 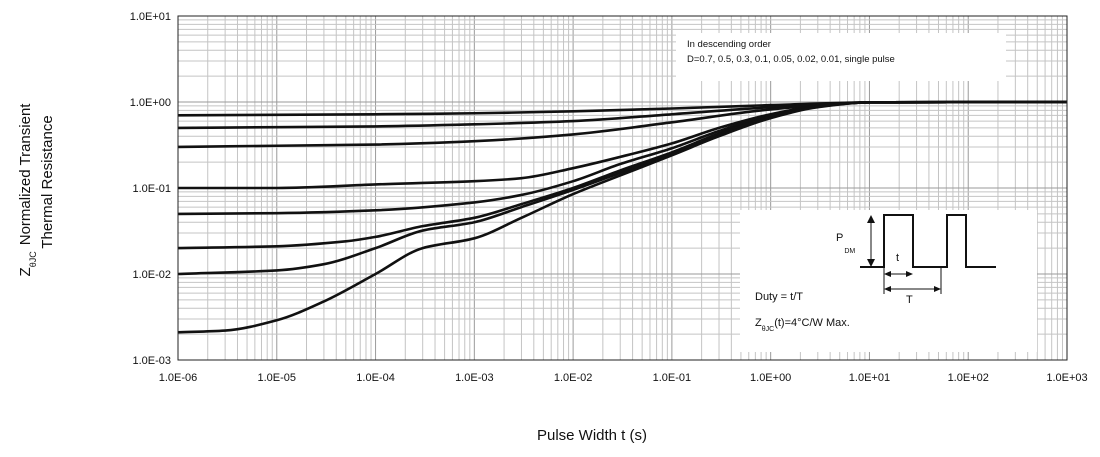 I want to click on pdm-label: PDM, so click(x=845, y=243).